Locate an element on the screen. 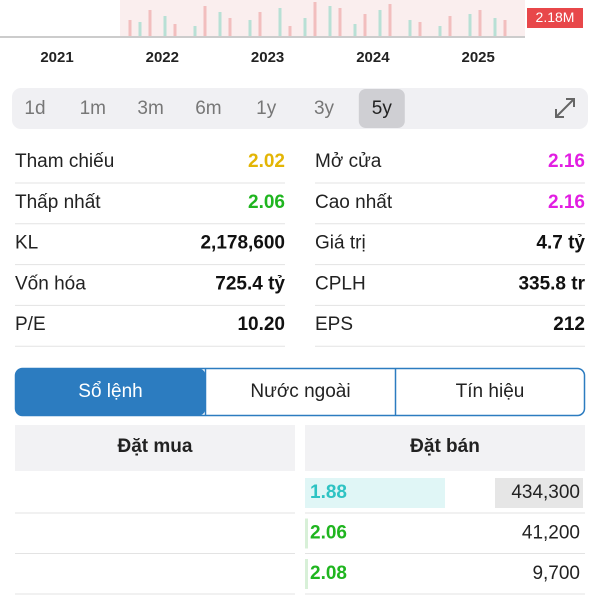 The height and width of the screenshot is (600, 600). stat-label: Mở cửa is located at coordinates (348, 161).